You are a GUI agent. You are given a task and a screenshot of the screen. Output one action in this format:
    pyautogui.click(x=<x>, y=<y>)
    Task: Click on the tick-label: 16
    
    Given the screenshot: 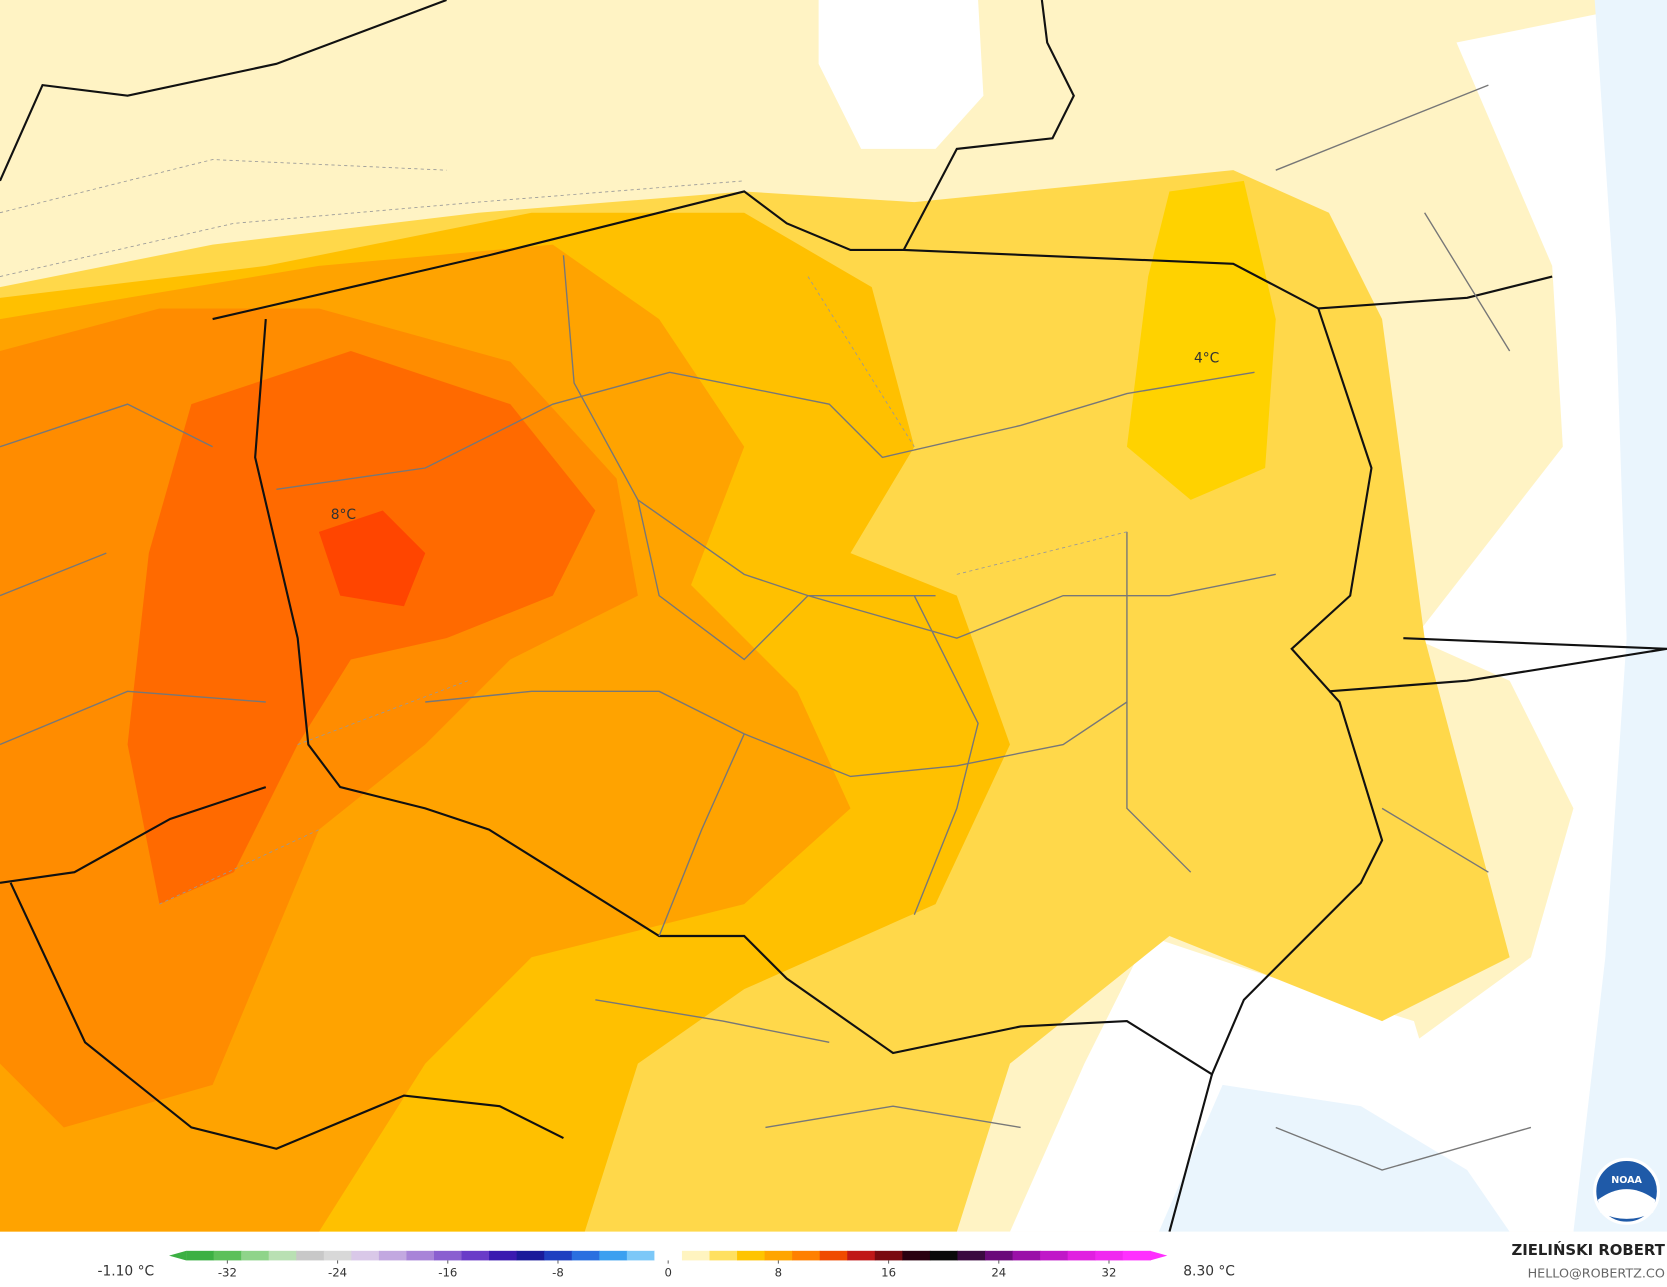 What is the action you would take?
    pyautogui.click(x=888, y=1272)
    